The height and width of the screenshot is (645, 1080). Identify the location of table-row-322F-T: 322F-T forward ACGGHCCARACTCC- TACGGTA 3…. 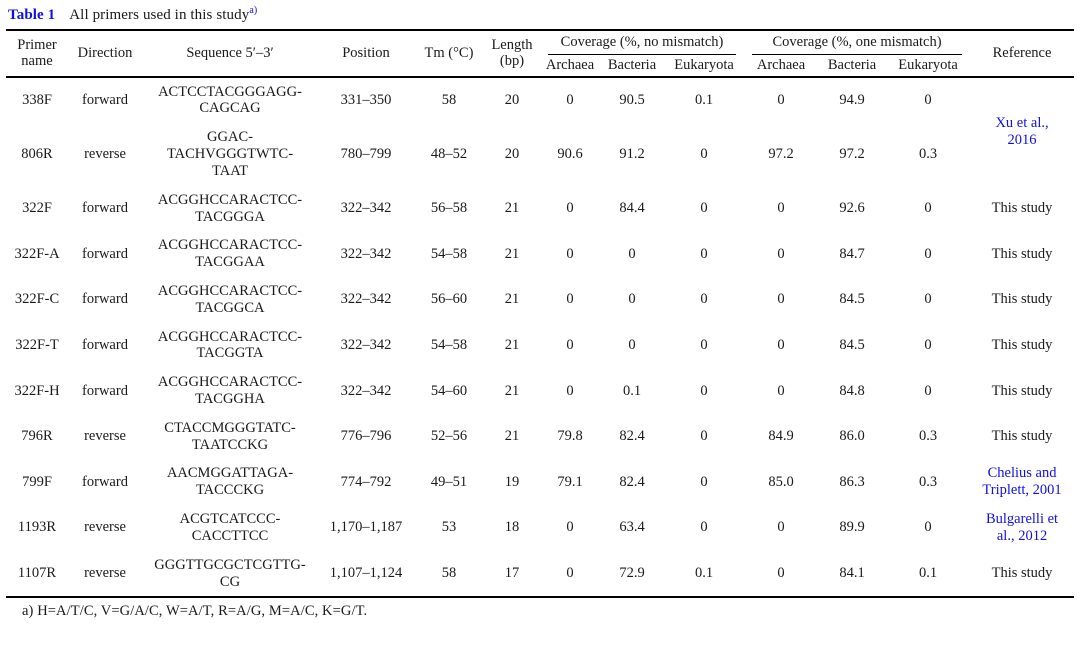
(540, 346).